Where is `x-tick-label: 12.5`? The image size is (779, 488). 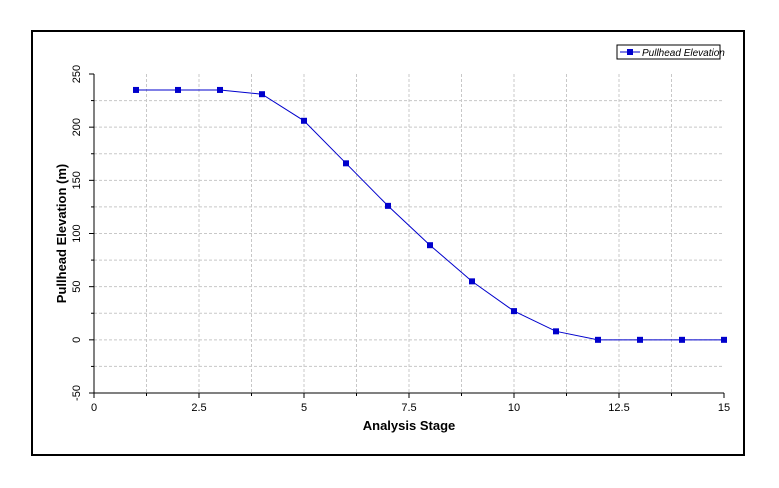 x-tick-label: 12.5 is located at coordinates (618, 408).